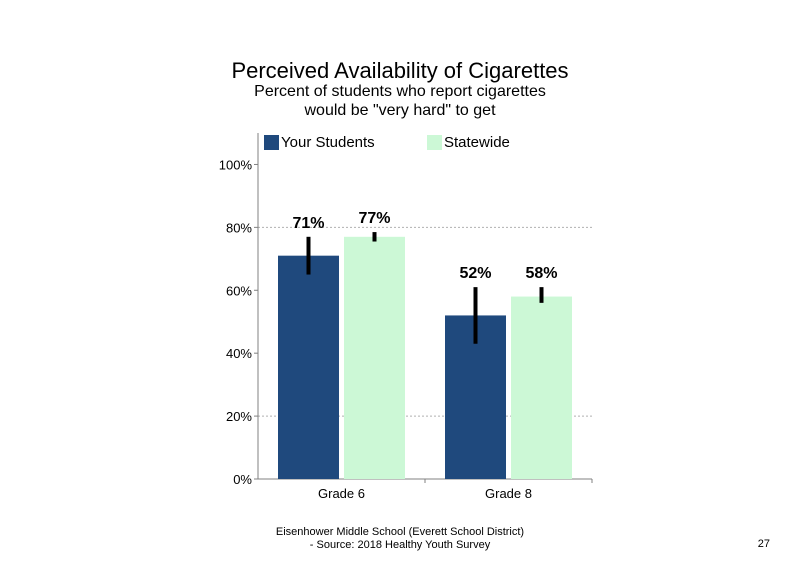 The width and height of the screenshot is (800, 568). I want to click on legend-swatch-your-students, so click(271, 142).